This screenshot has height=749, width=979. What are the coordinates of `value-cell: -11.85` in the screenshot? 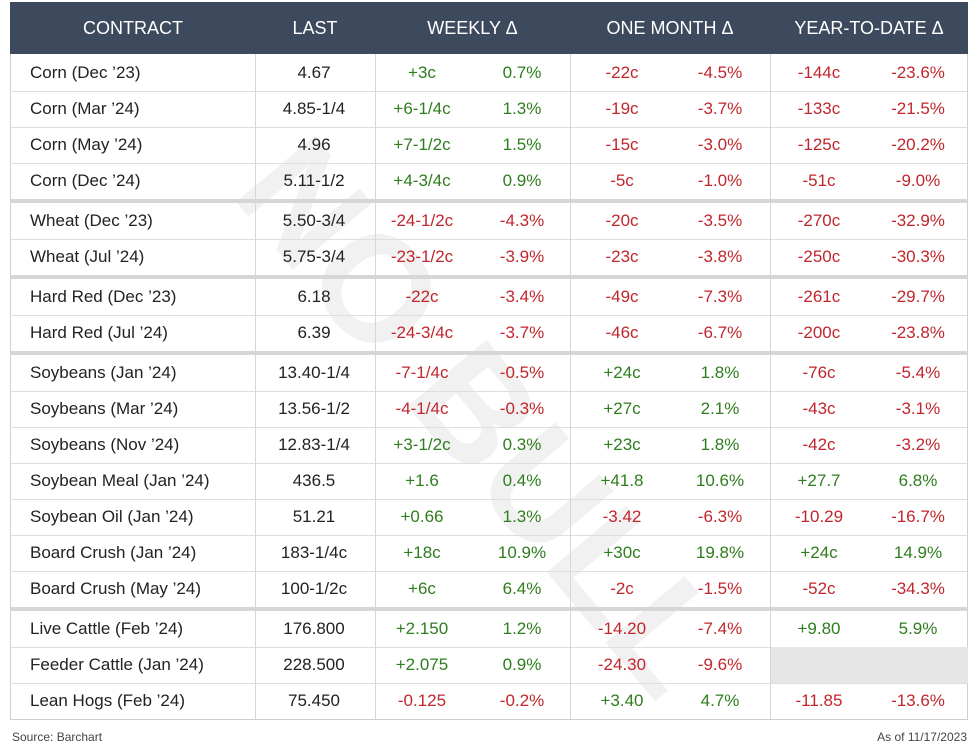 It's located at (819, 700).